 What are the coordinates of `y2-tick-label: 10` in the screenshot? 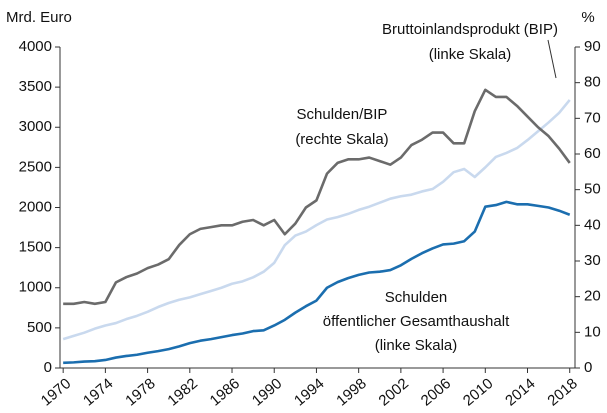 It's located at (592, 331).